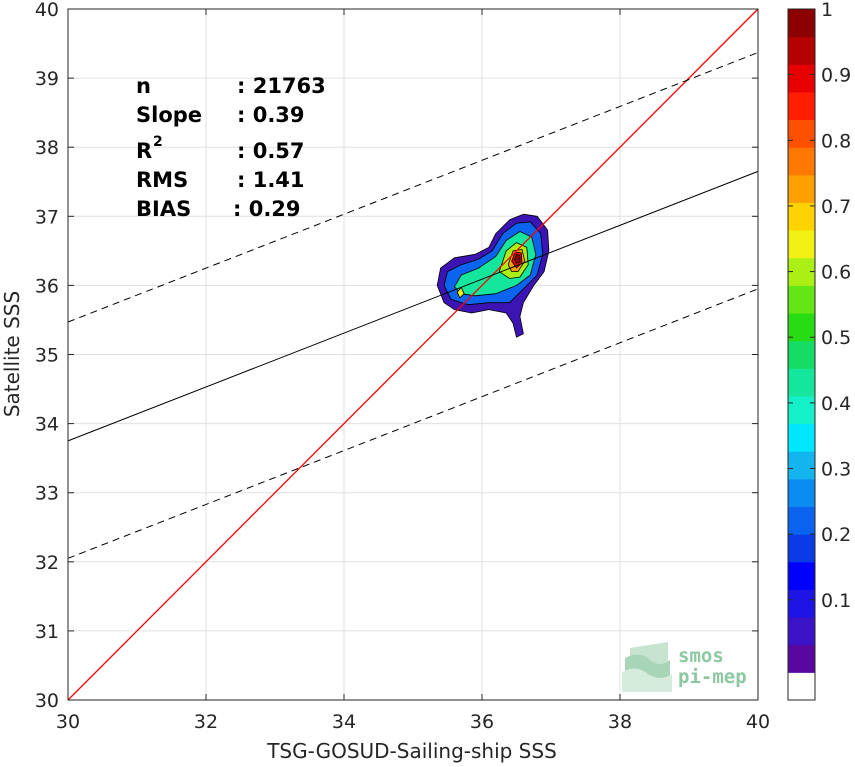 The width and height of the screenshot is (855, 767). Describe the element at coordinates (271, 151) in the screenshot. I see `stat-r2-value: : 0.57` at that location.